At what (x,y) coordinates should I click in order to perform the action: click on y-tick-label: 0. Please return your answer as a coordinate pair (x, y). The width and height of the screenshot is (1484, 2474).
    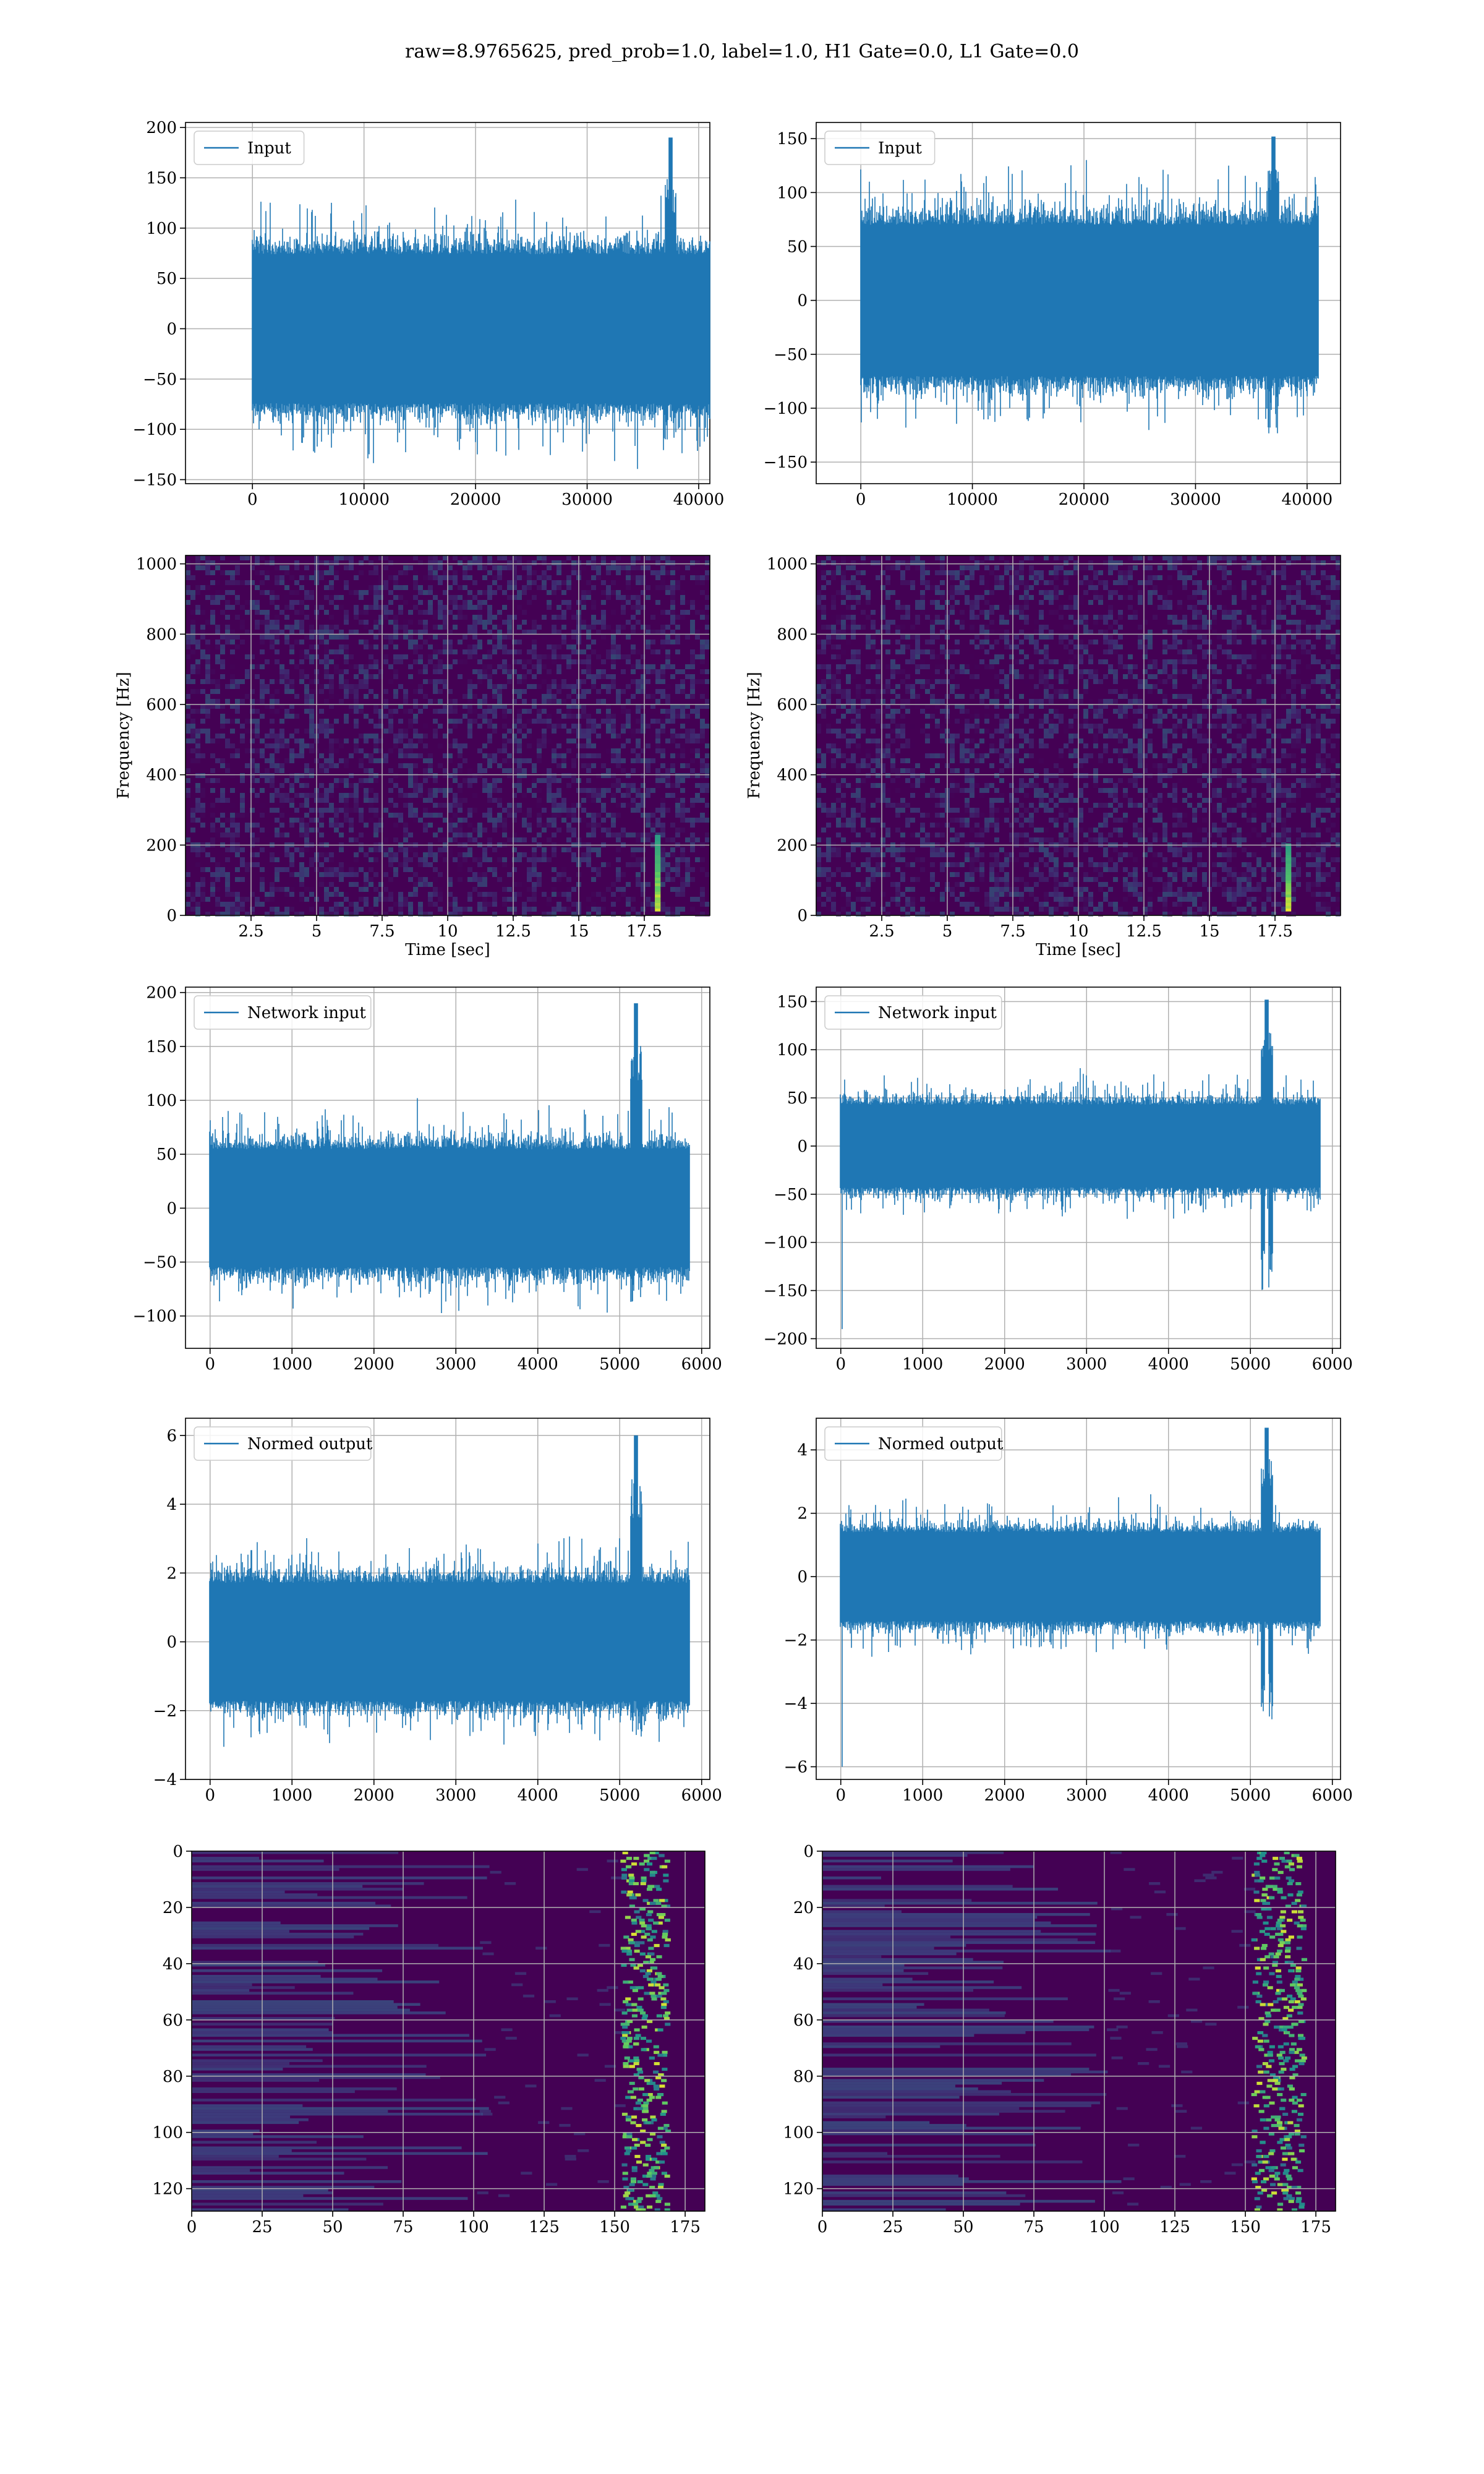
    Looking at the image, I should click on (171, 916).